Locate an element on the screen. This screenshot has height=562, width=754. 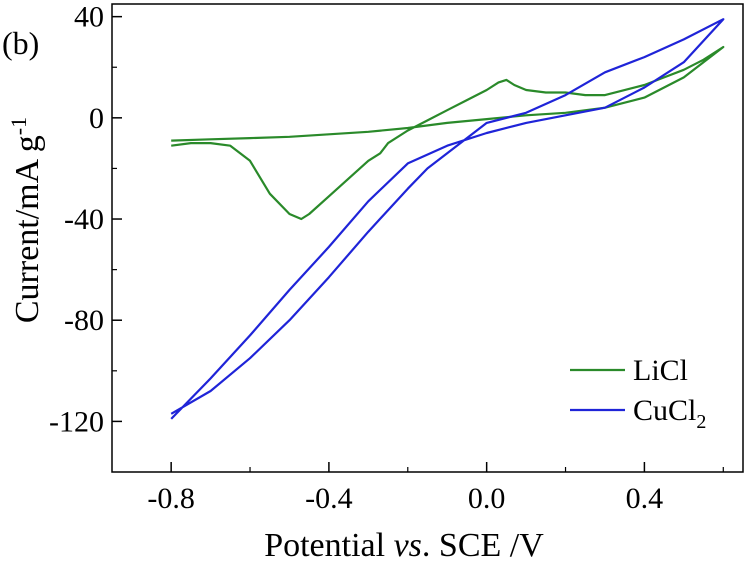
x-tick-label: -0.4 is located at coordinates (329, 498).